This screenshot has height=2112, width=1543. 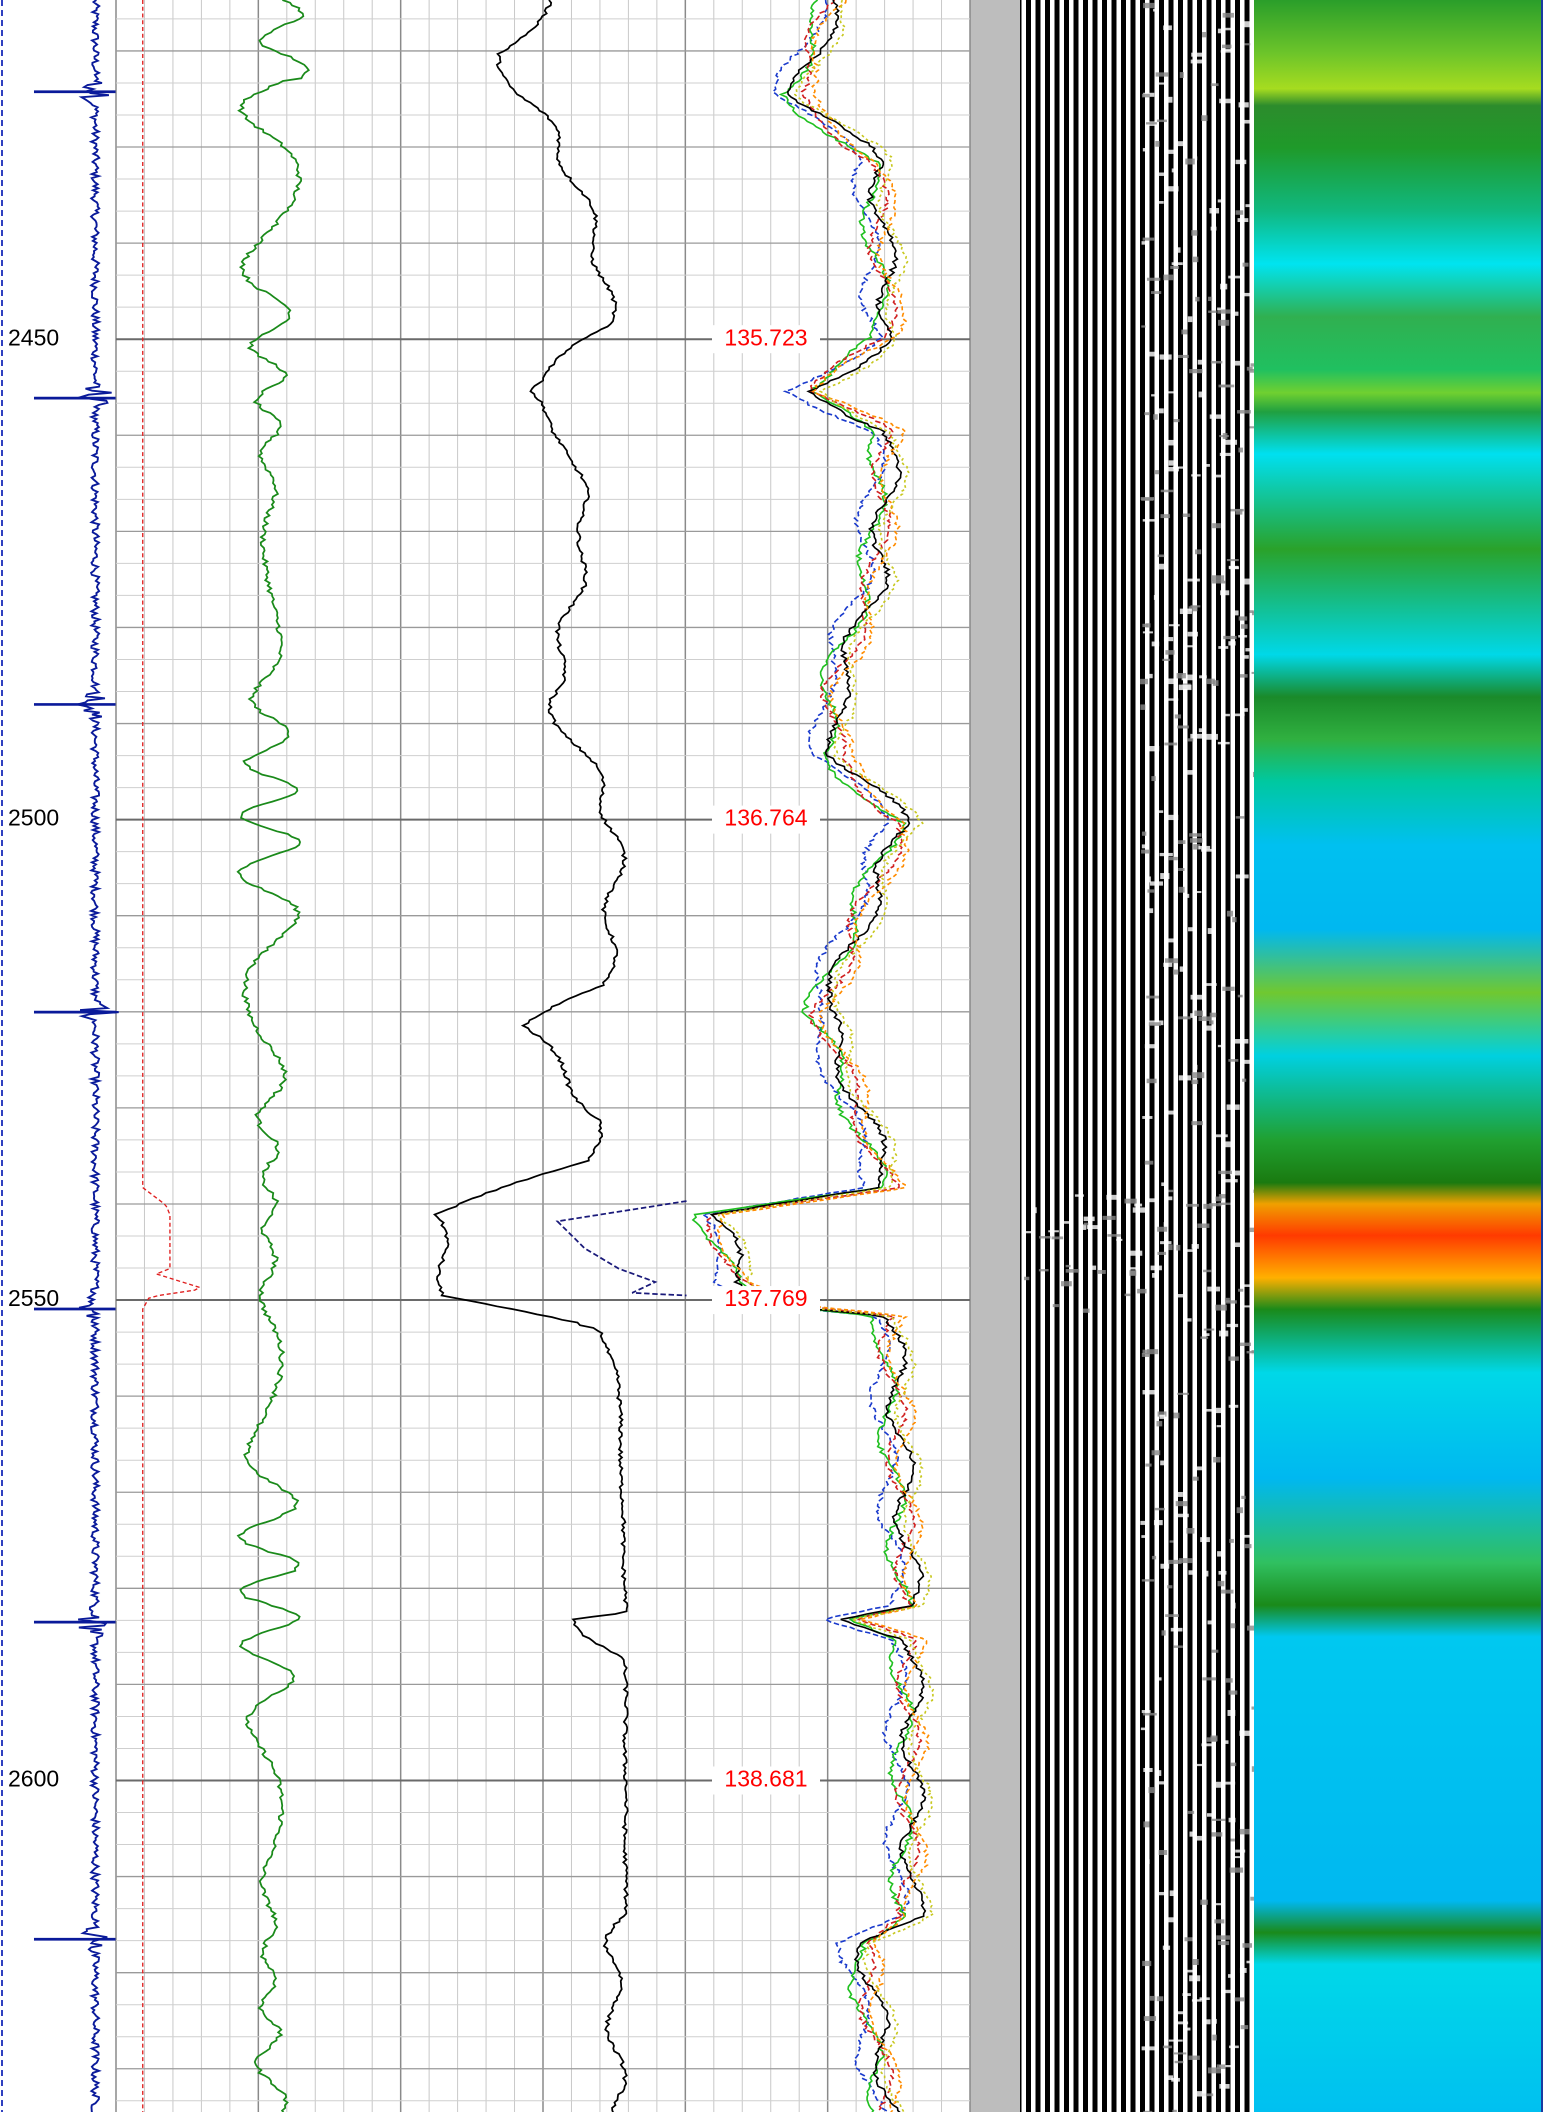 What do you see at coordinates (826, 1056) in the screenshot?
I see `multi-curve` at bounding box center [826, 1056].